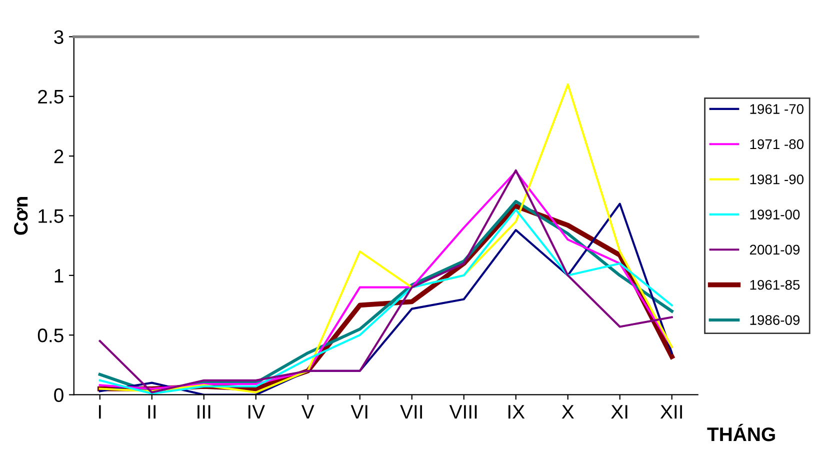 The image size is (821, 459). I want to click on legend-label: 1971 -80, so click(777, 144).